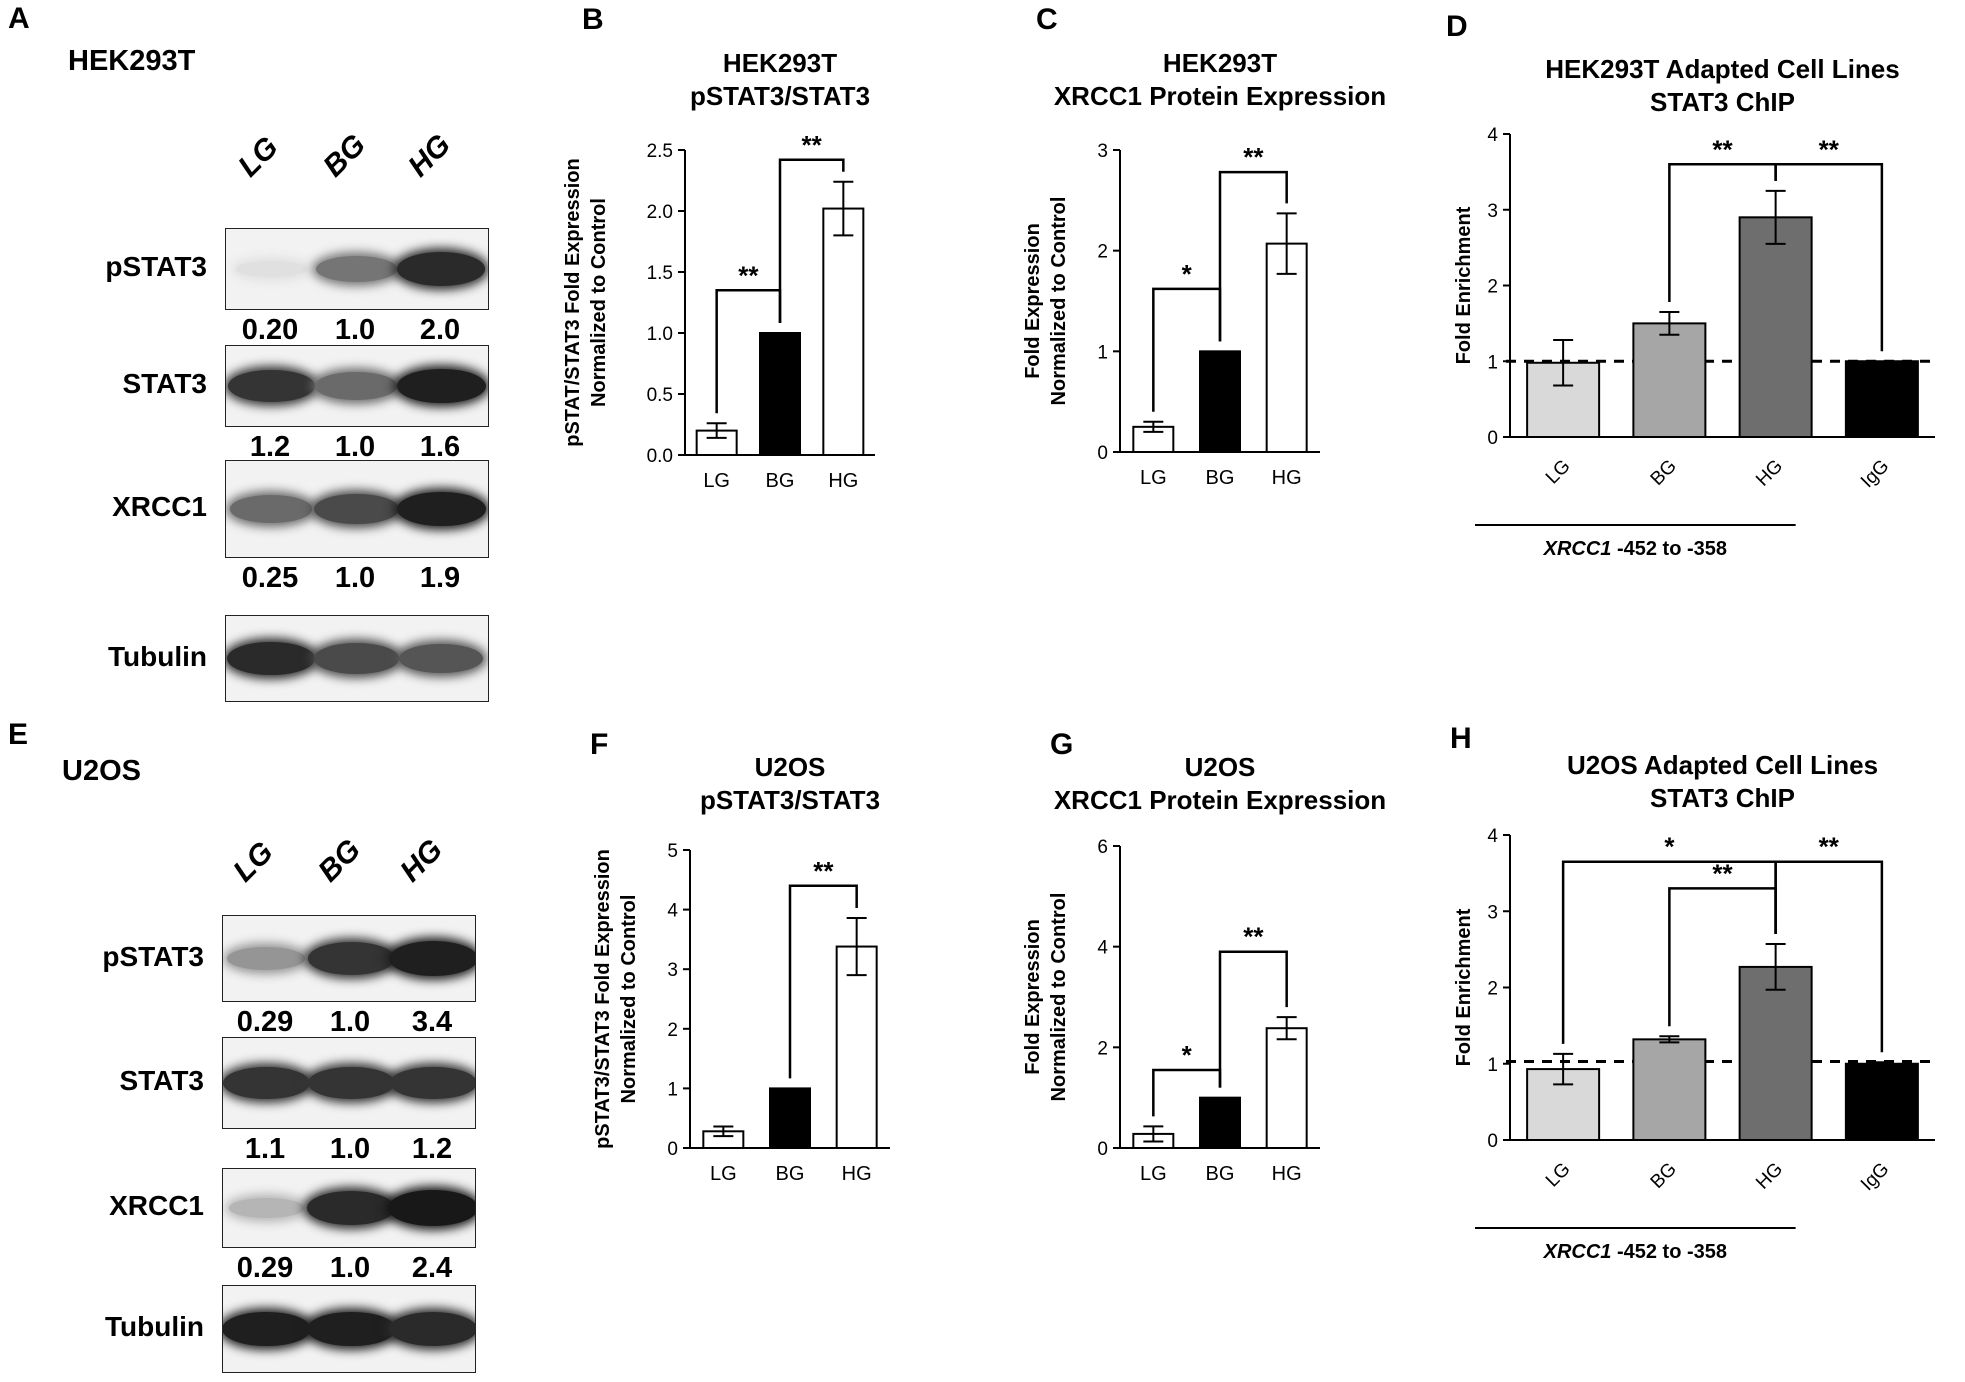 Image resolution: width=1965 pixels, height=1382 pixels. Describe the element at coordinates (440, 447) in the screenshot. I see `quant-value: 1.6` at that location.